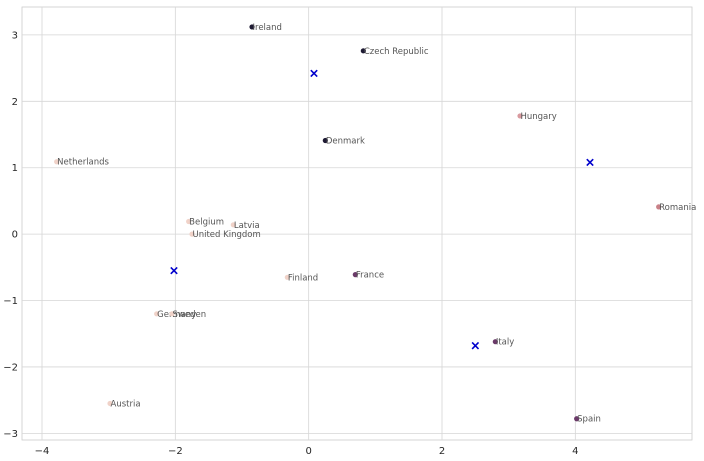 This screenshot has width=704, height=461. I want to click on y-tick-label: 2, so click(15, 102).